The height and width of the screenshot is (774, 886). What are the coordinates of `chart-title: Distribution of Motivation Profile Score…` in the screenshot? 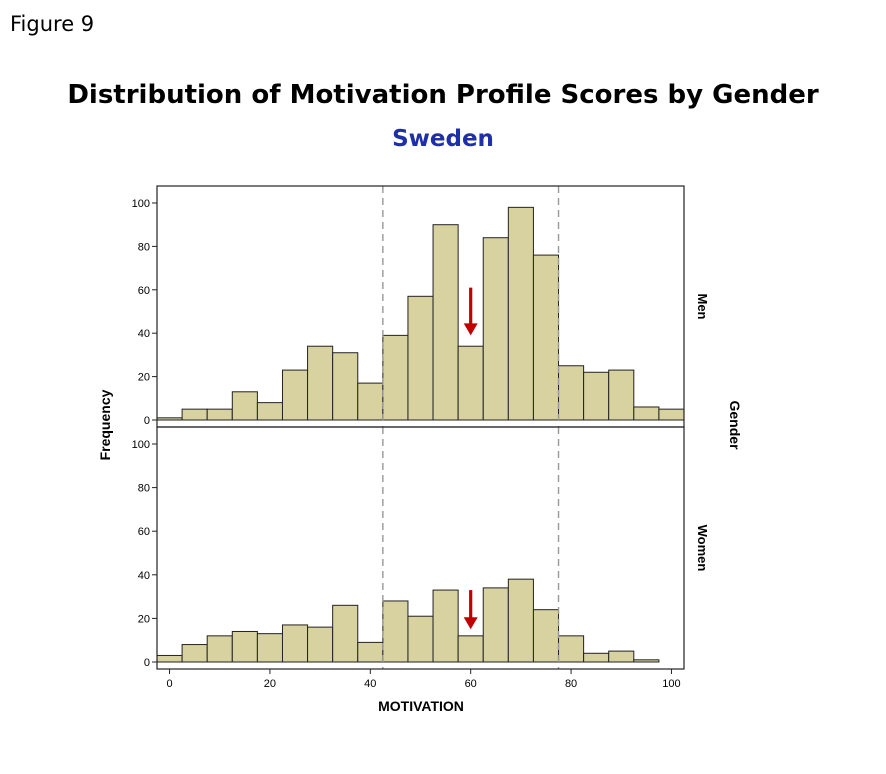 It's located at (443, 95).